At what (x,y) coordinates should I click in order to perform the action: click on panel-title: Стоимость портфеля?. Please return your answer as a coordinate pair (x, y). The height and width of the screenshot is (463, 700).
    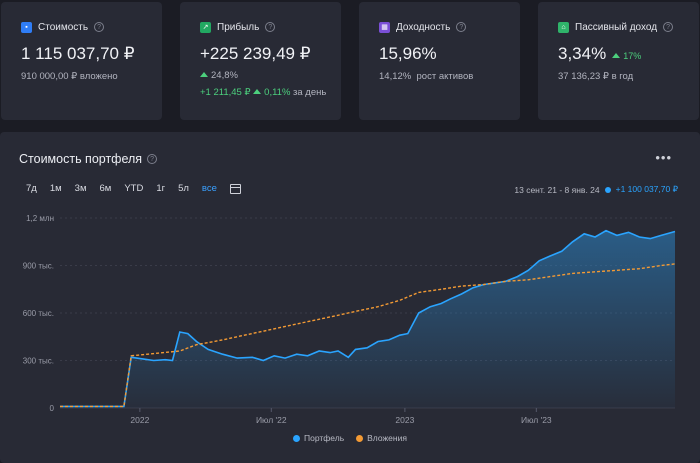
    Looking at the image, I should click on (88, 159).